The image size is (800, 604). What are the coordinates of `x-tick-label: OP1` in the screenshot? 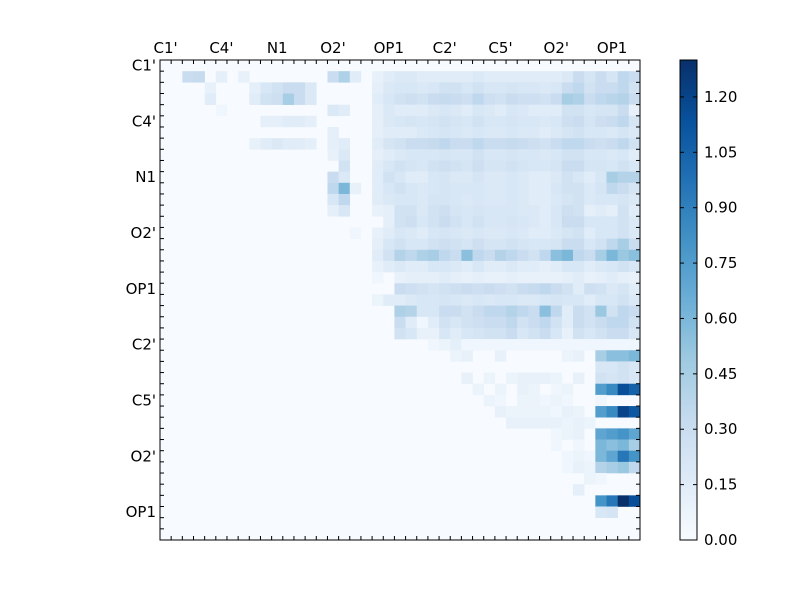 It's located at (389, 48).